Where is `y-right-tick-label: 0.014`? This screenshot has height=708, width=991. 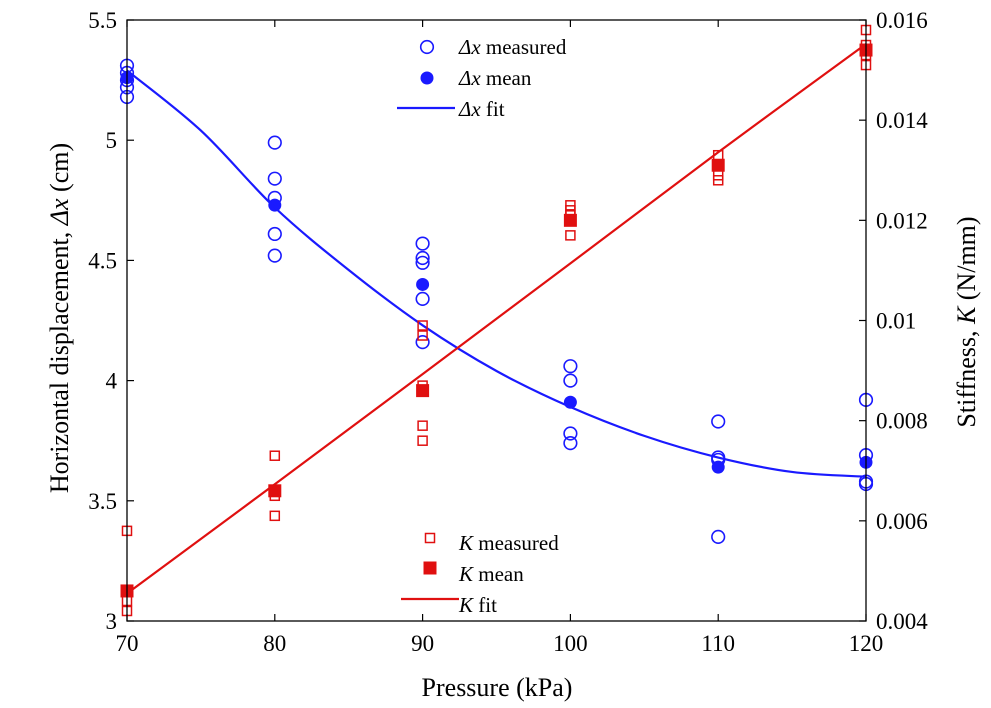 y-right-tick-label: 0.014 is located at coordinates (902, 120).